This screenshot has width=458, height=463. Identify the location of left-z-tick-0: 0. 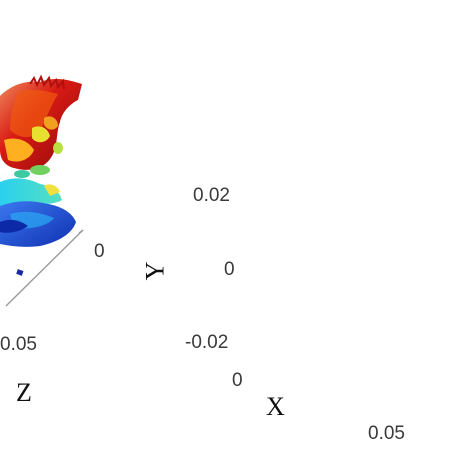
(99, 251).